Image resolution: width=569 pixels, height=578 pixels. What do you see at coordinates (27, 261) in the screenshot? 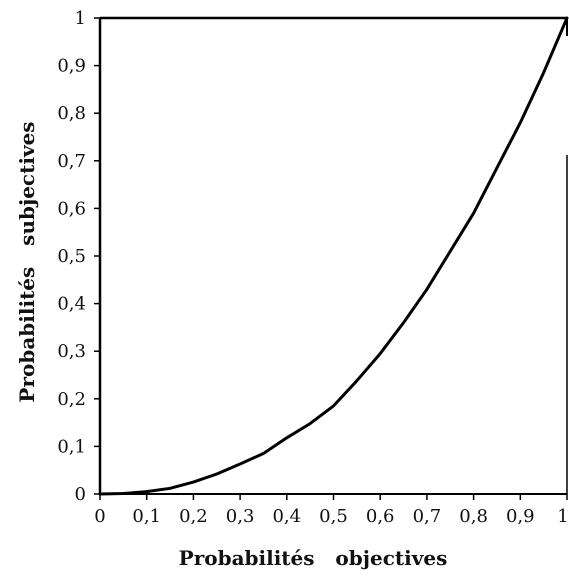
I see `y-axis-title: Probabilités subjectives` at bounding box center [27, 261].